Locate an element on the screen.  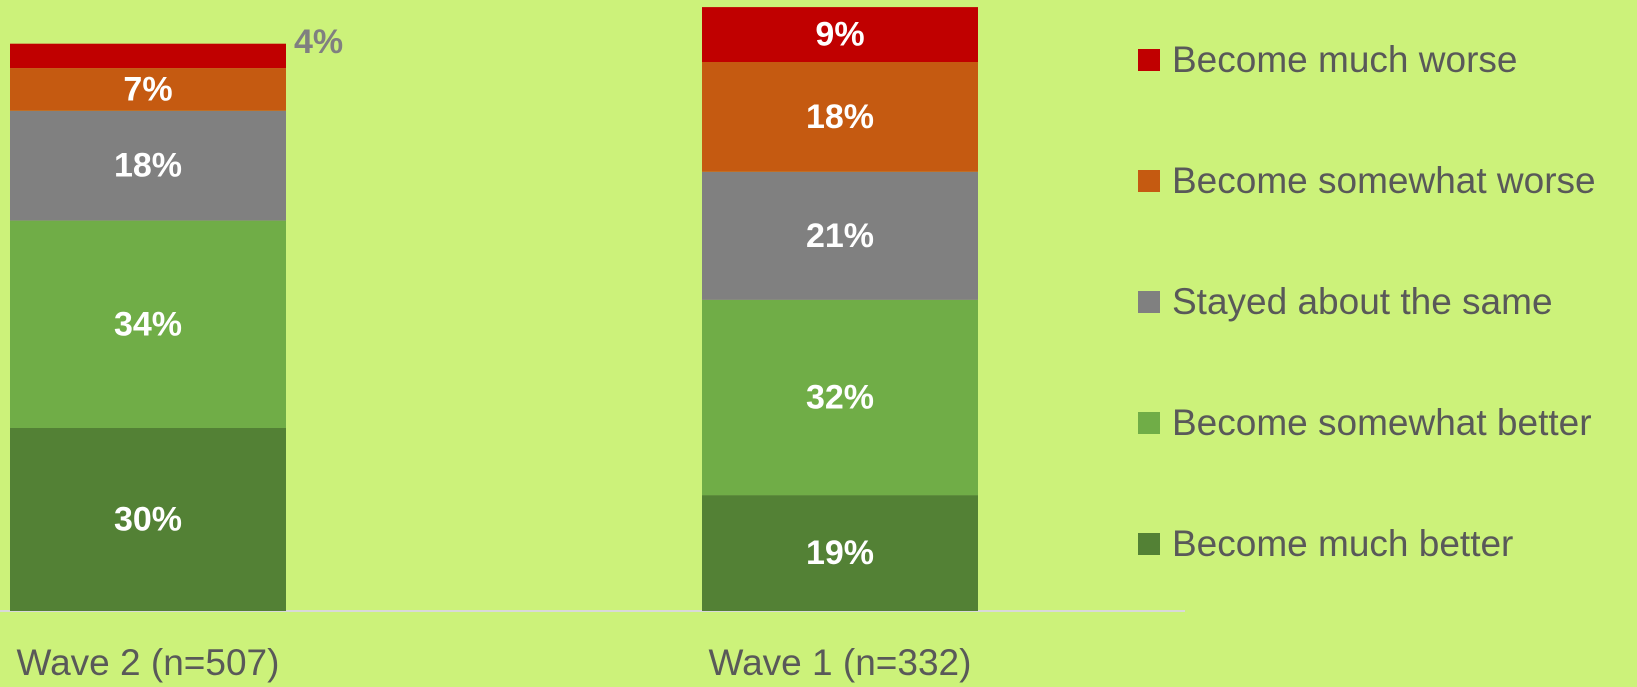
data-label: 34% is located at coordinates (148, 324).